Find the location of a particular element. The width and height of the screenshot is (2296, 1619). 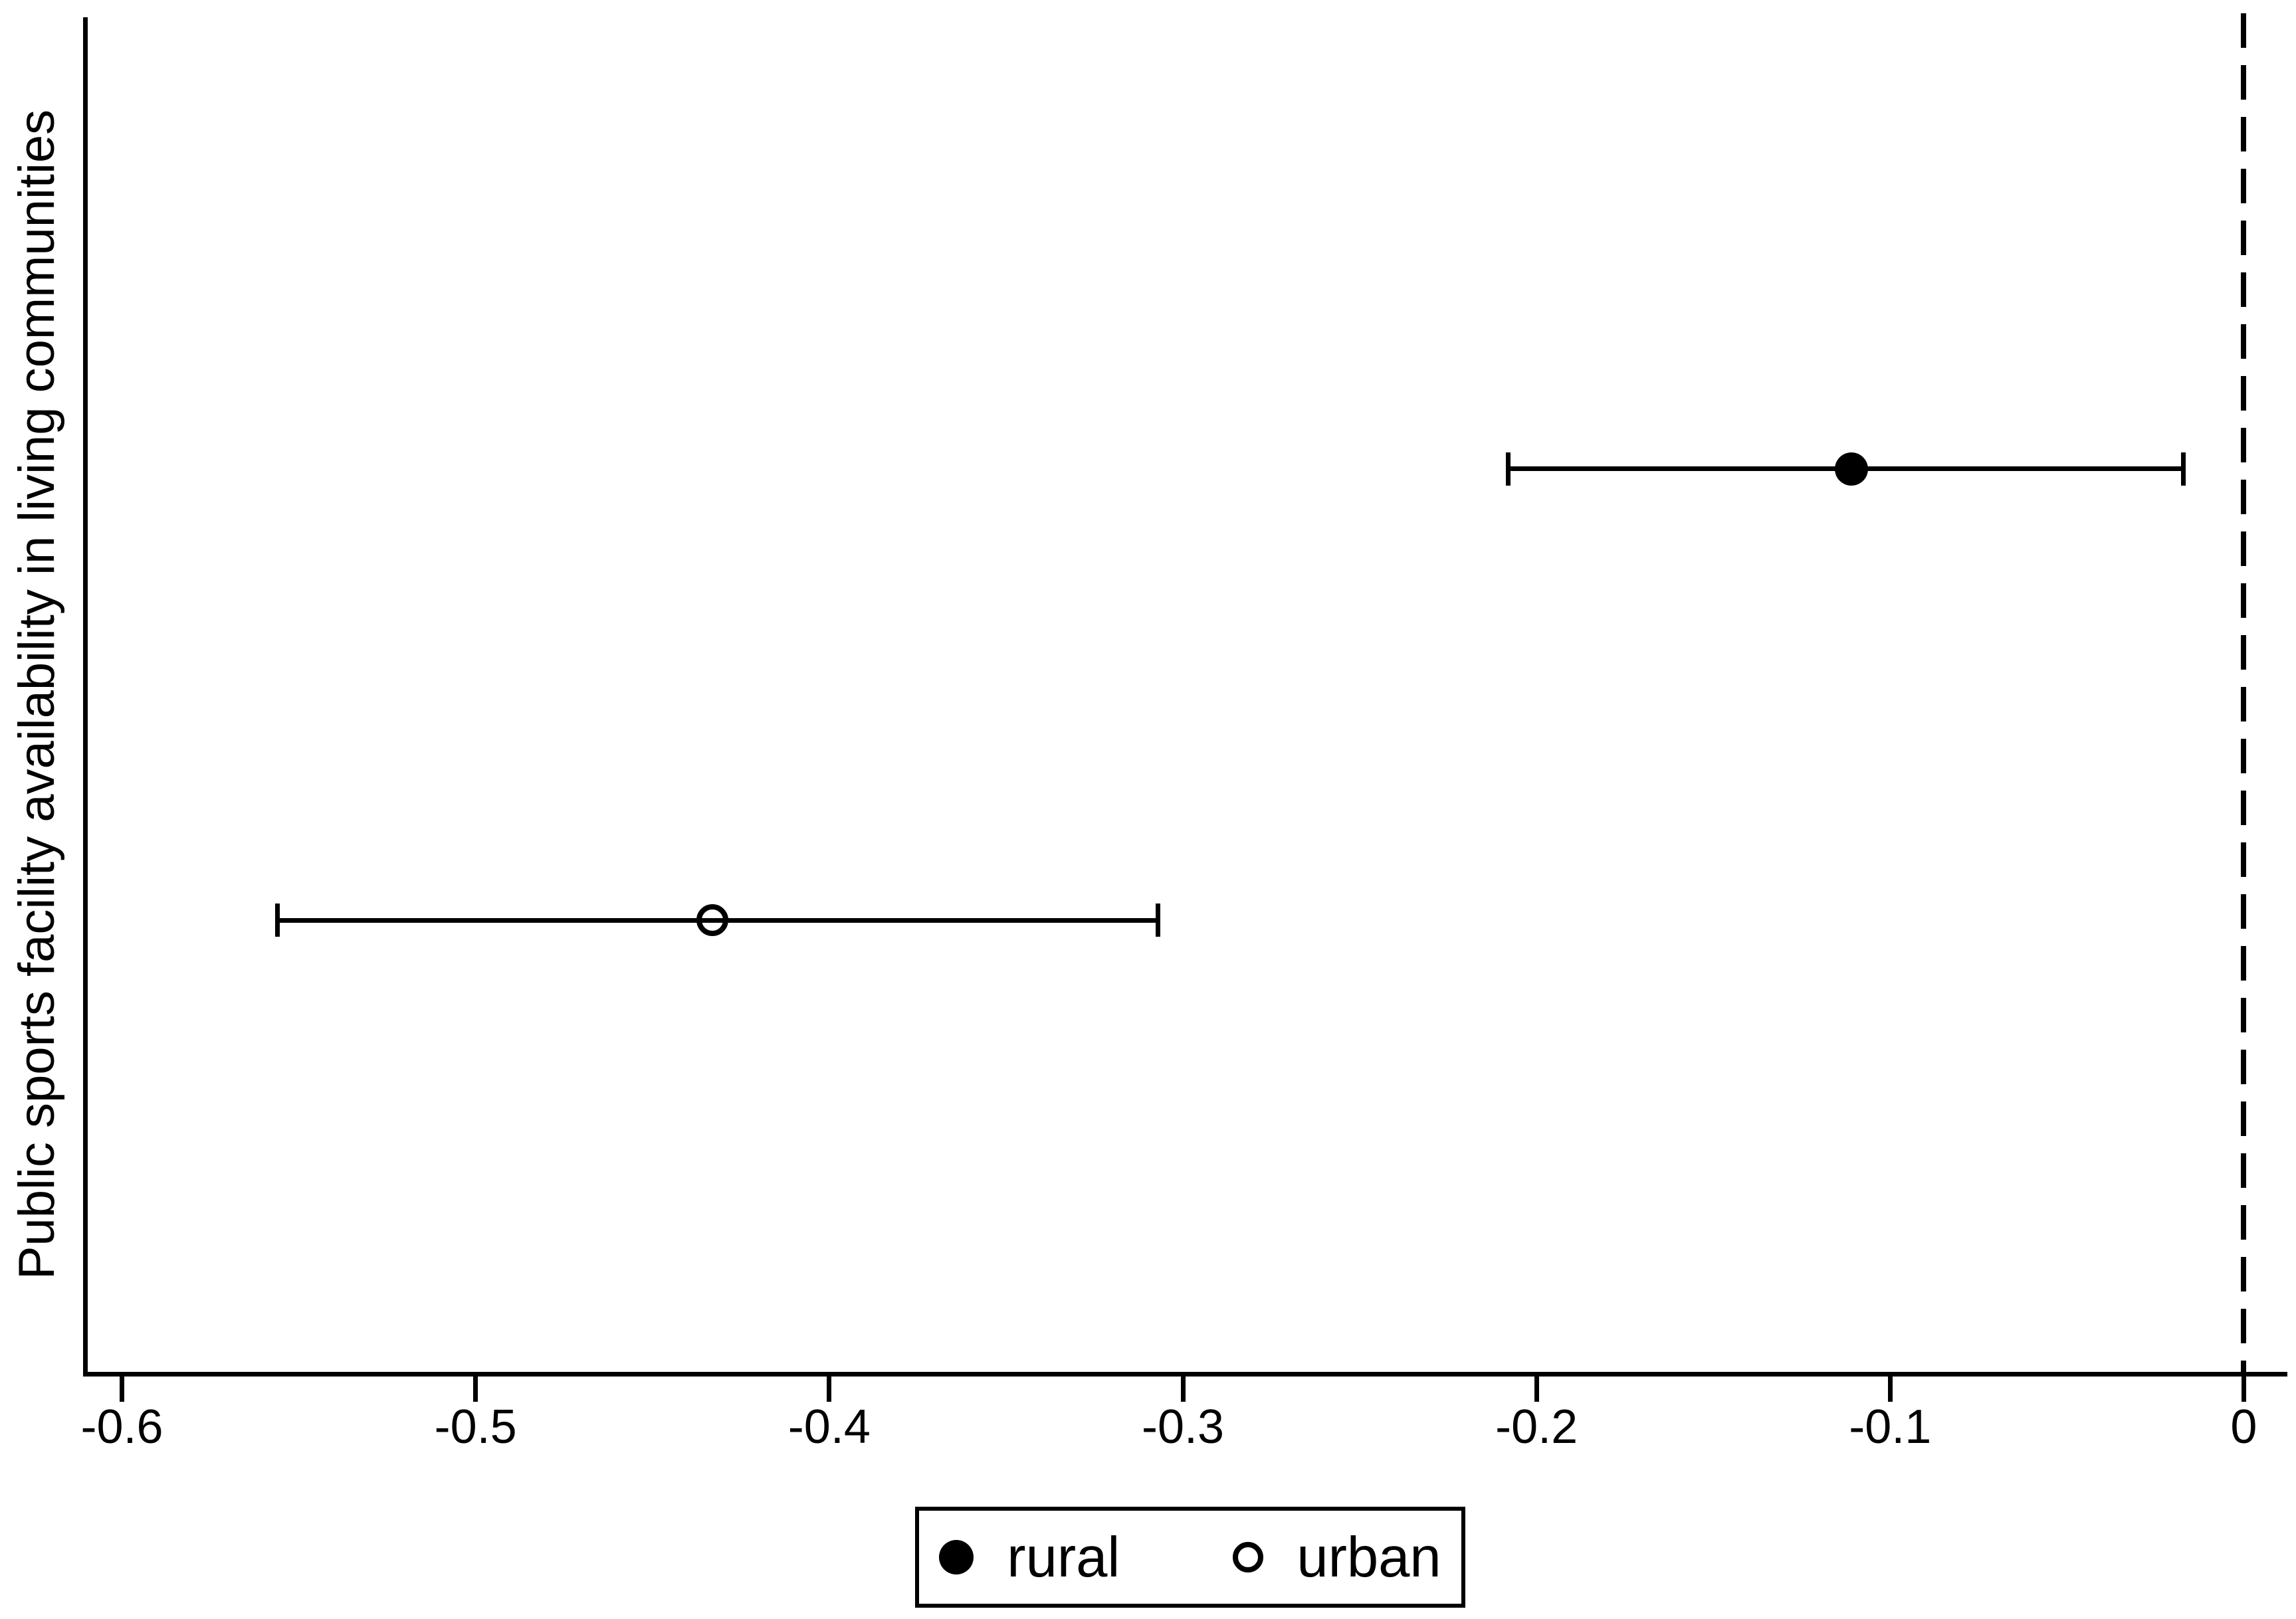

legend: rural urban is located at coordinates (1190, 1557).